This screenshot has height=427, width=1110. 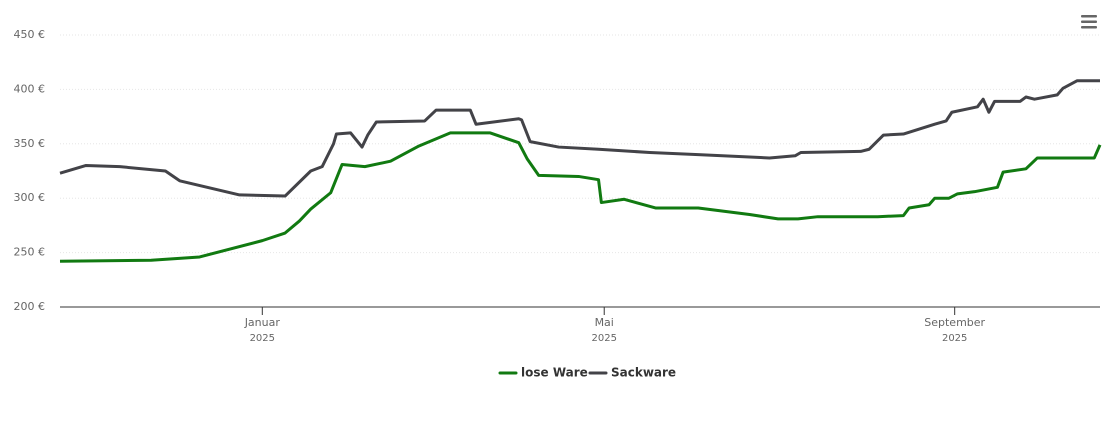 What do you see at coordinates (643, 373) in the screenshot?
I see `legend-label: Sackware` at bounding box center [643, 373].